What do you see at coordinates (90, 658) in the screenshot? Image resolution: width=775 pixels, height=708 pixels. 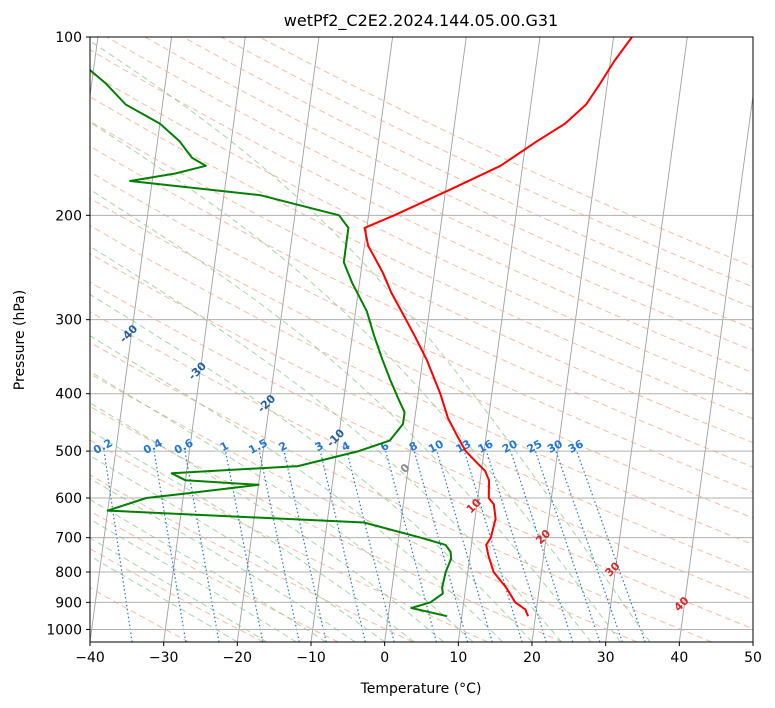 I see `x-tick-label: −40` at bounding box center [90, 658].